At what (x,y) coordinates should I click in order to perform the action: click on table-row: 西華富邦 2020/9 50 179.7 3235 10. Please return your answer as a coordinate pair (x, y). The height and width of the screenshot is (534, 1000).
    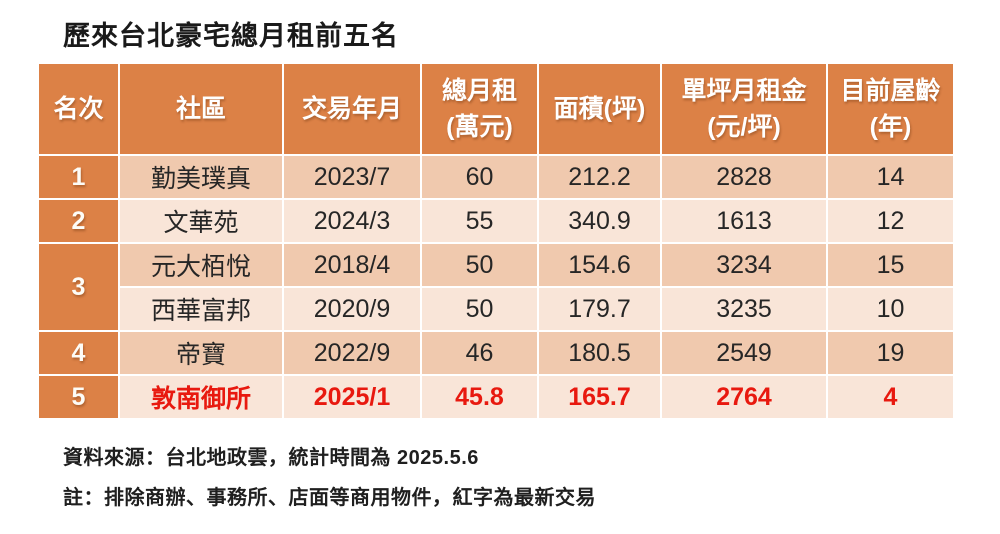
    Looking at the image, I should click on (496, 309).